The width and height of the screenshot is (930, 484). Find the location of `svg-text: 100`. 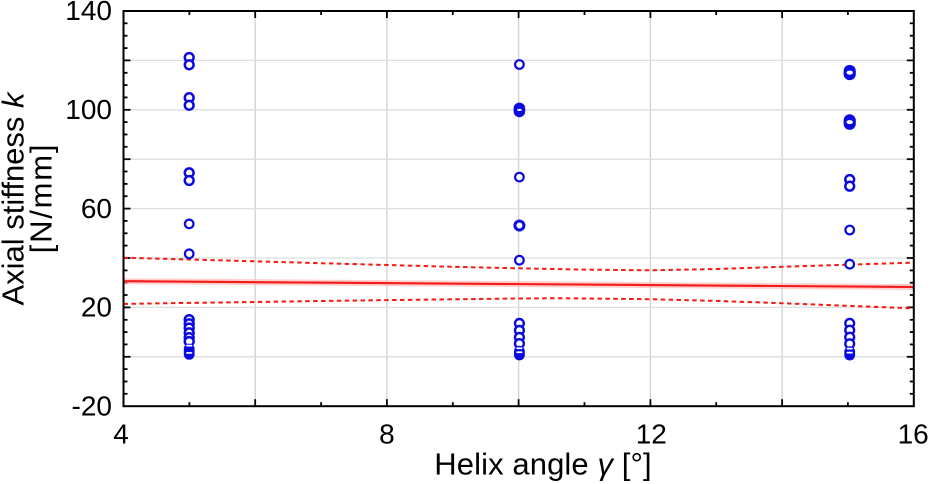

svg-text: 100 is located at coordinates (88, 109).